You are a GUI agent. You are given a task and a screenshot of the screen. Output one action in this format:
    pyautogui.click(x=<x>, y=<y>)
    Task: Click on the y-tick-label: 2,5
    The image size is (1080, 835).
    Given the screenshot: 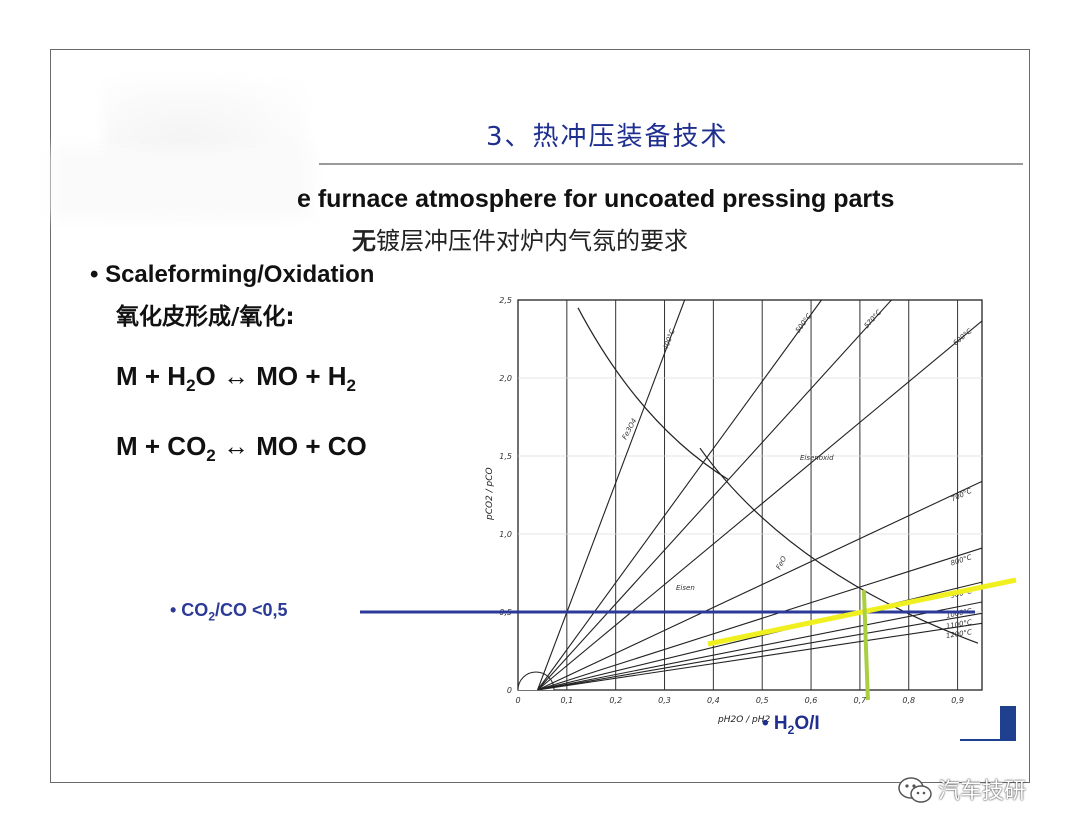 What is the action you would take?
    pyautogui.click(x=505, y=300)
    